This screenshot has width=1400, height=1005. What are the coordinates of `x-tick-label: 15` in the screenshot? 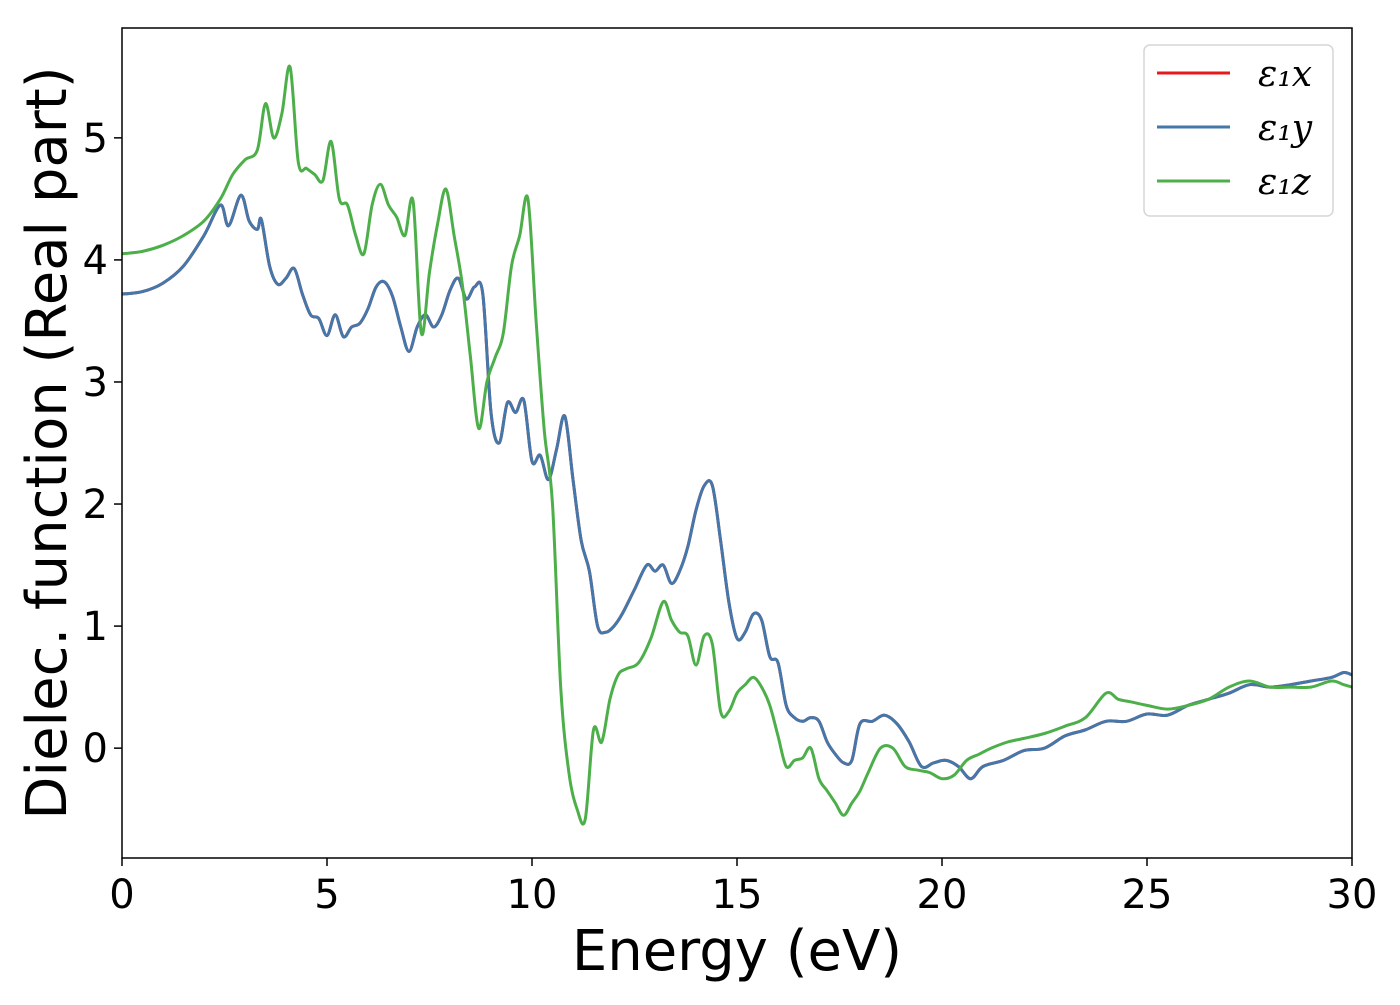 It's located at (737, 895).